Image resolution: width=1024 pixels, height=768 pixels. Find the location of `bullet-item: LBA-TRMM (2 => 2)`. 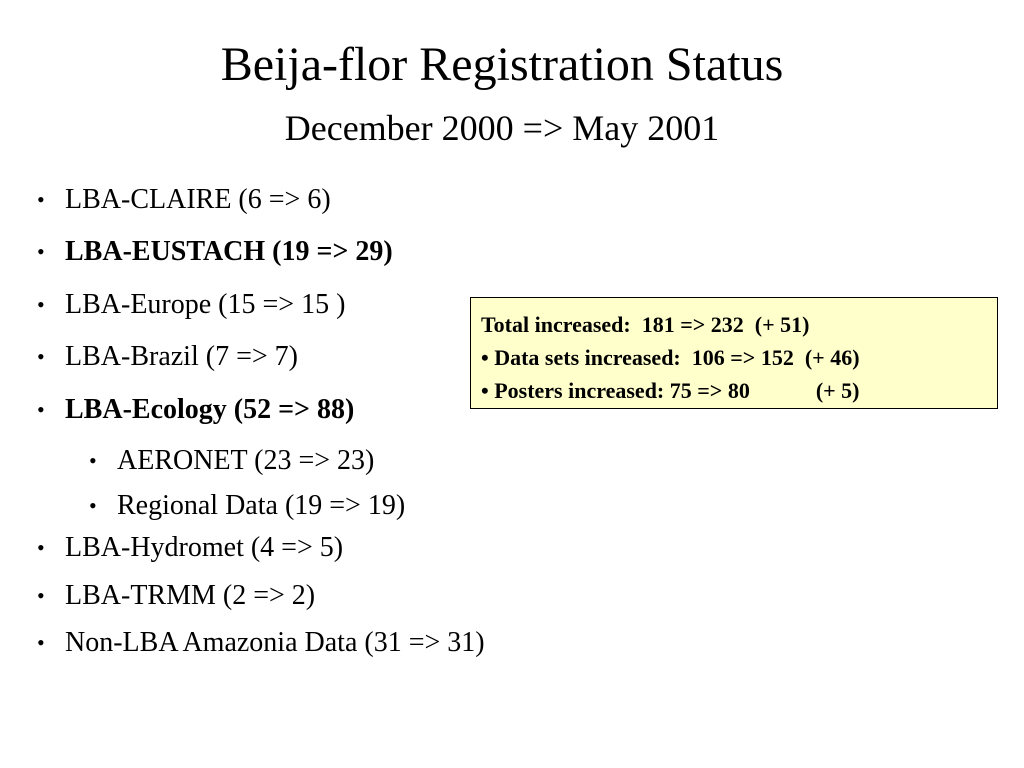

bullet-item: LBA-TRMM (2 => 2) is located at coordinates (176, 596).